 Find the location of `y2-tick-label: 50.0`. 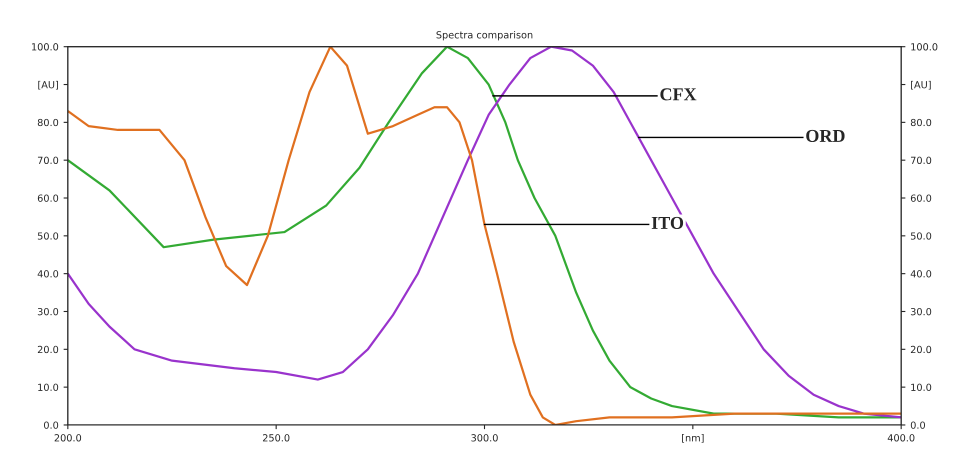

y2-tick-label: 50.0 is located at coordinates (921, 236).